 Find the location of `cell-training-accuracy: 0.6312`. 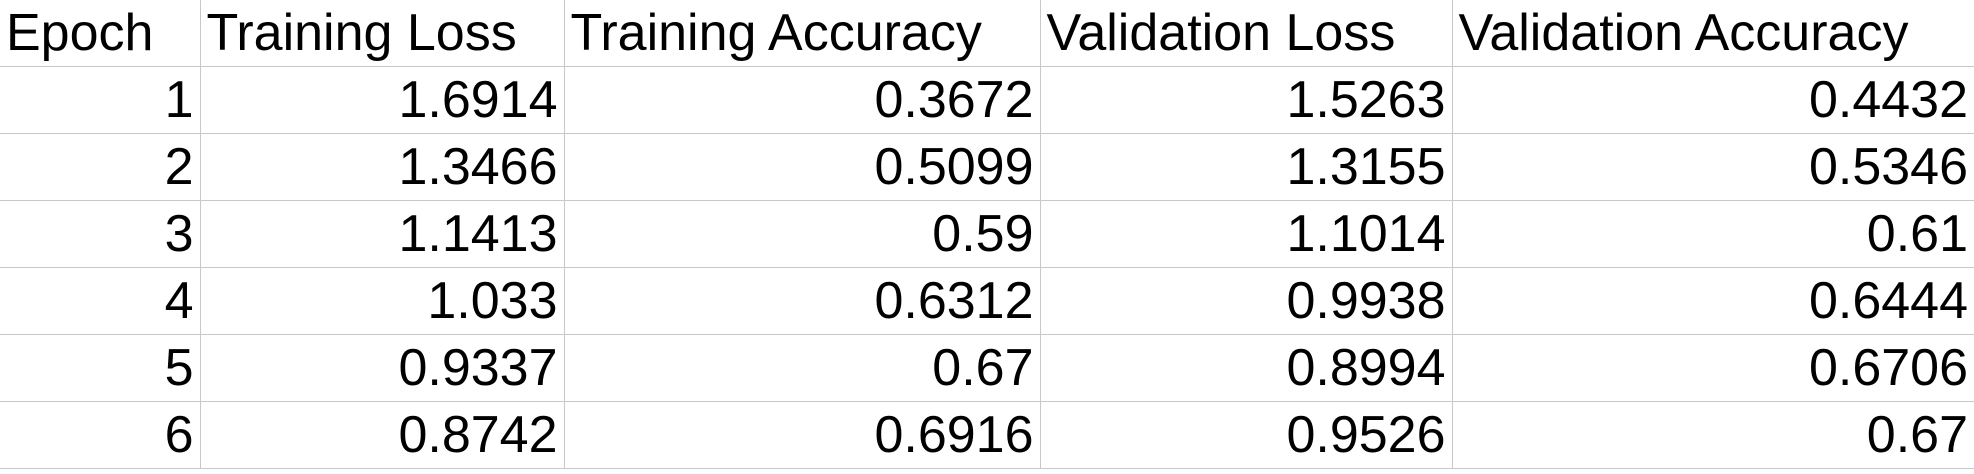

cell-training-accuracy: 0.6312 is located at coordinates (802, 301).